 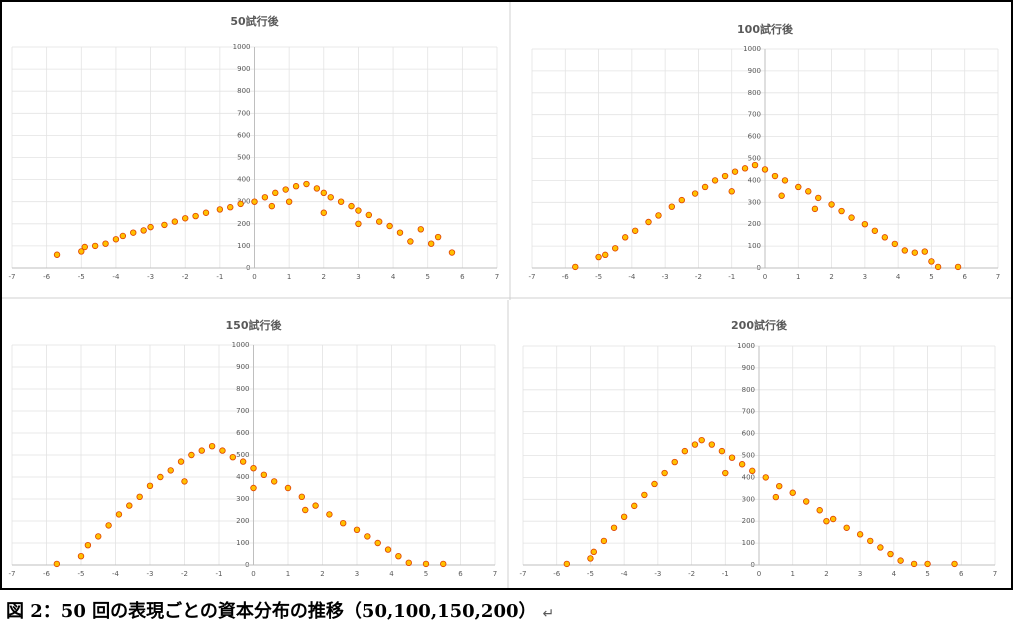 I want to click on x-tick-label: 0, so click(x=254, y=277).